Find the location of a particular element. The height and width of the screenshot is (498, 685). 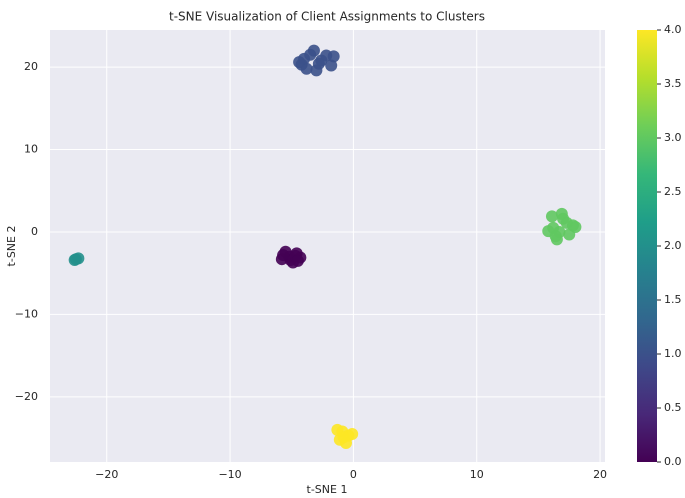

x-tick-label: 0 is located at coordinates (353, 474).